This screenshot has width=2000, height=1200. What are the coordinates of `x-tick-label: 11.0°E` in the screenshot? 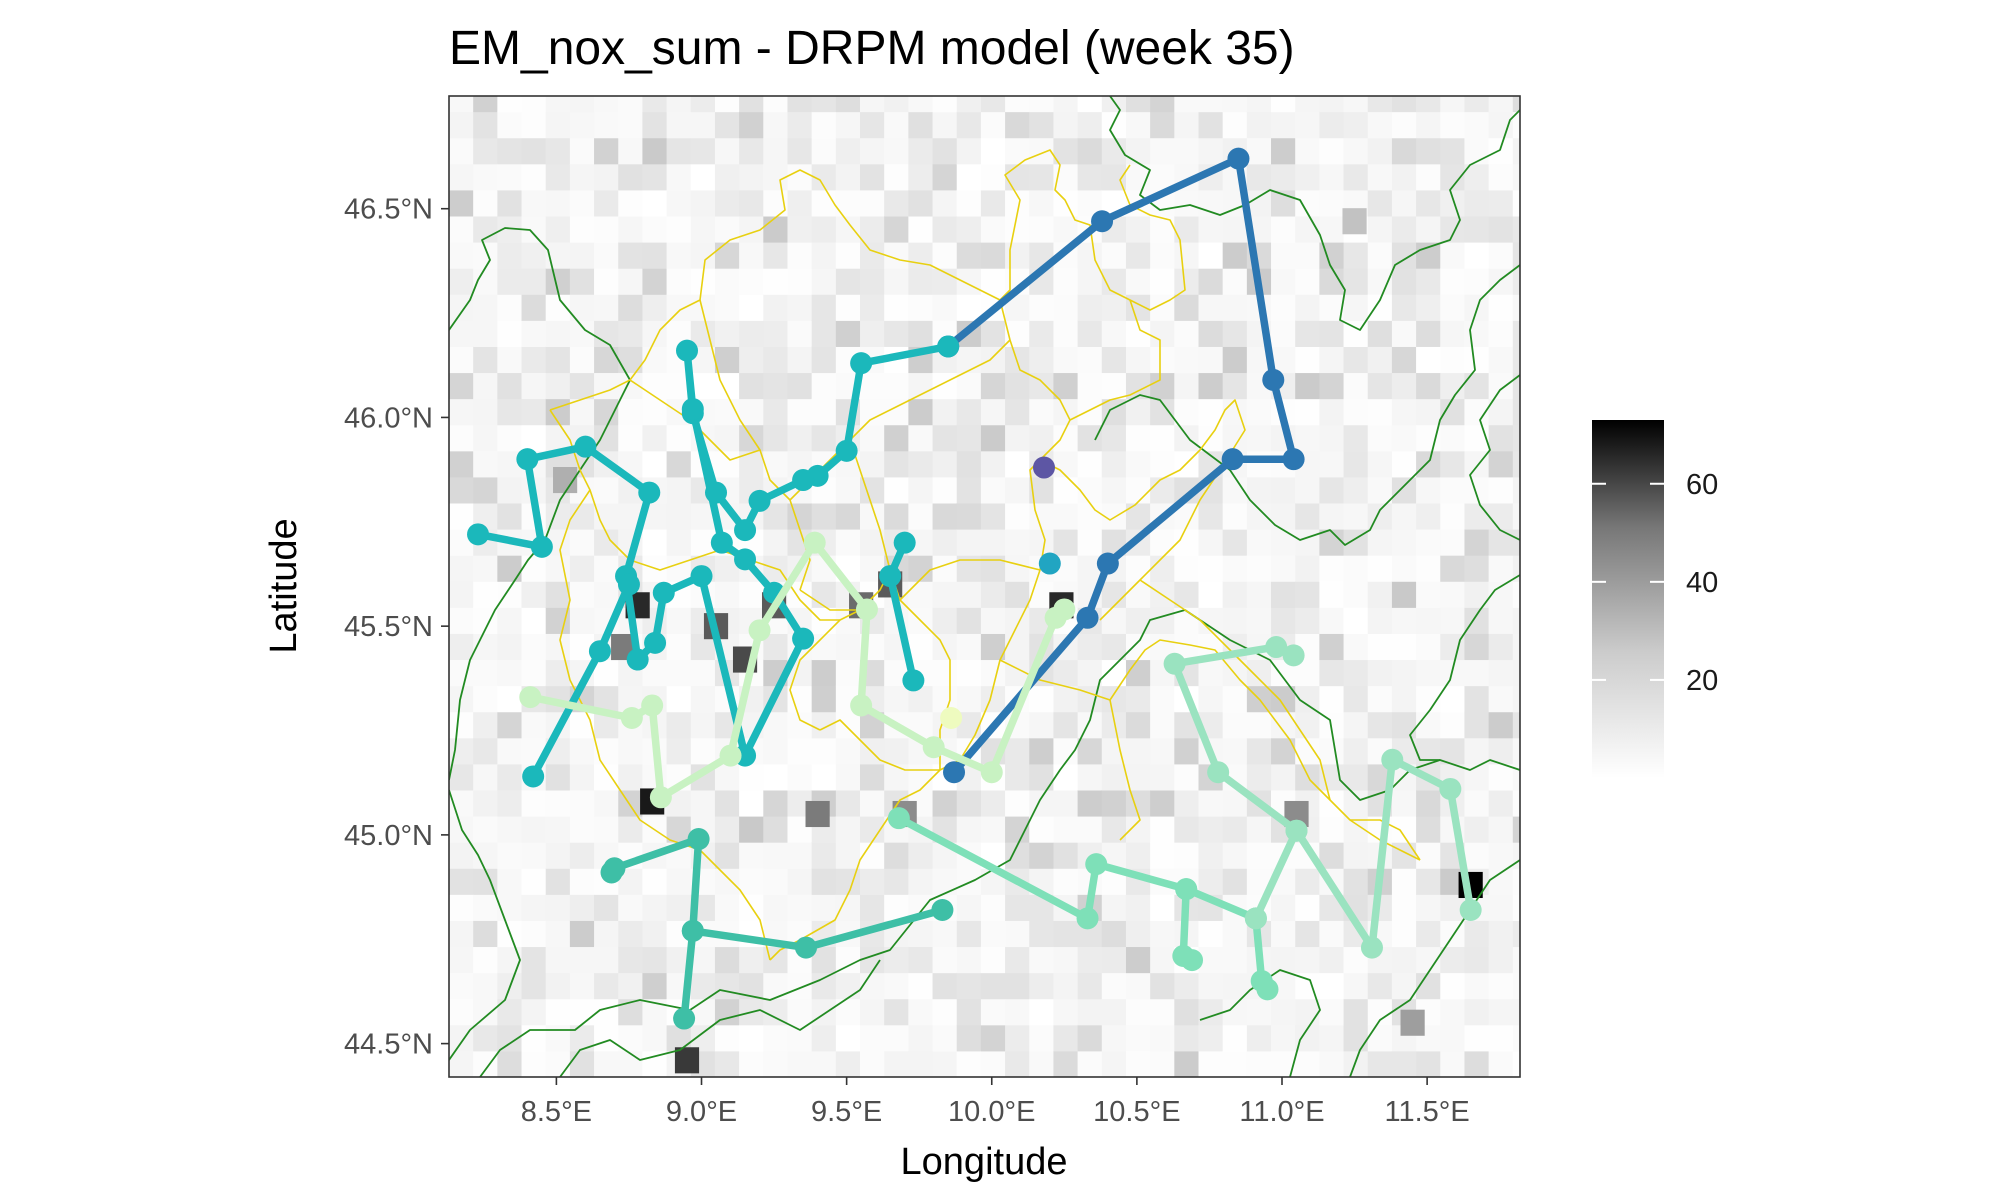 It's located at (1281, 1112).